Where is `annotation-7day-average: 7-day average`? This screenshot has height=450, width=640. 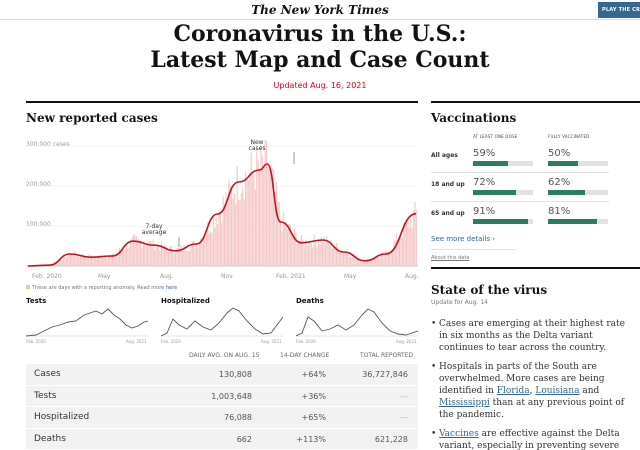
annotation-7day-average: 7-day average is located at coordinates (154, 229).